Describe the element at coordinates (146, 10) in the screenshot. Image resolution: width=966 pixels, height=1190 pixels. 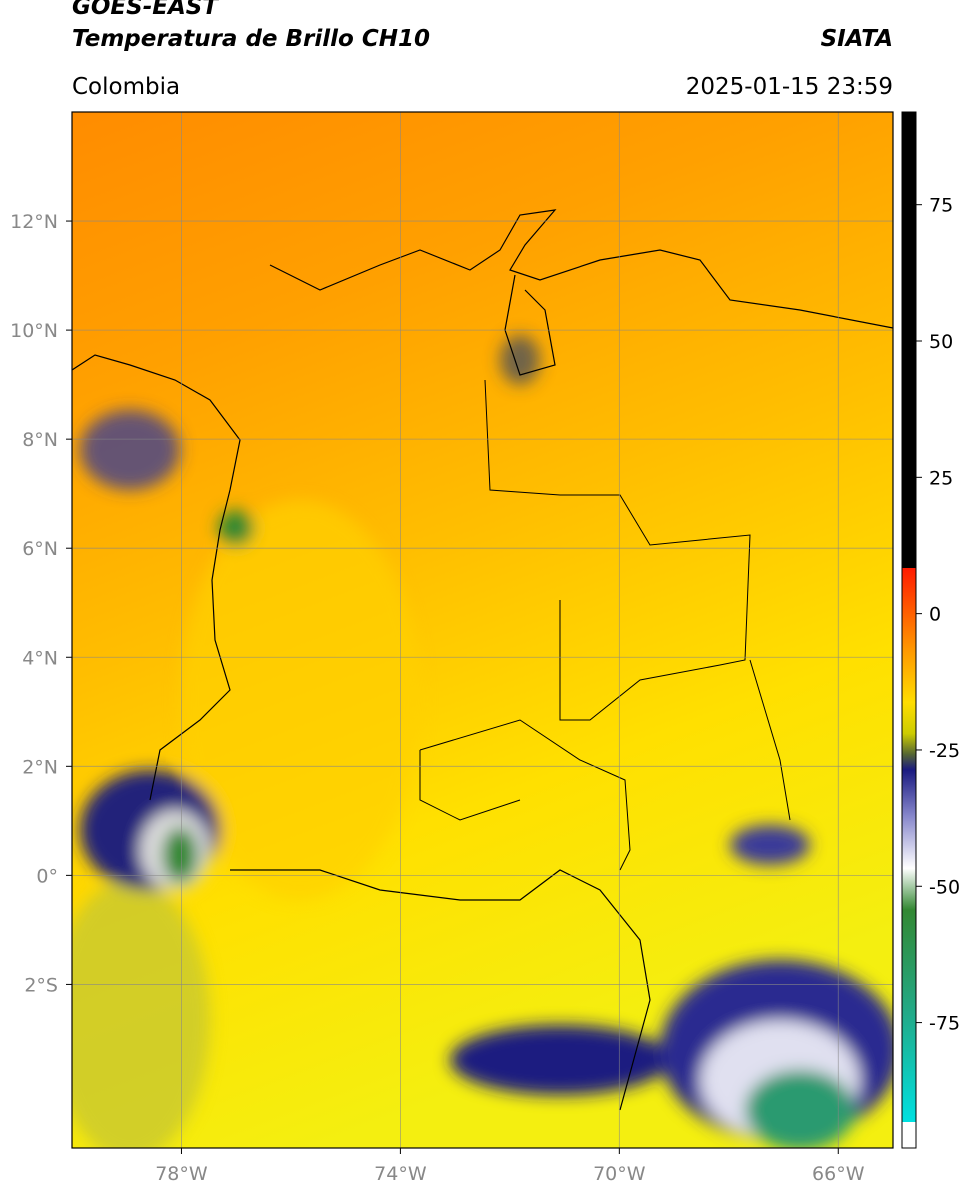
I see `satellite: GOES-EAST` at that location.